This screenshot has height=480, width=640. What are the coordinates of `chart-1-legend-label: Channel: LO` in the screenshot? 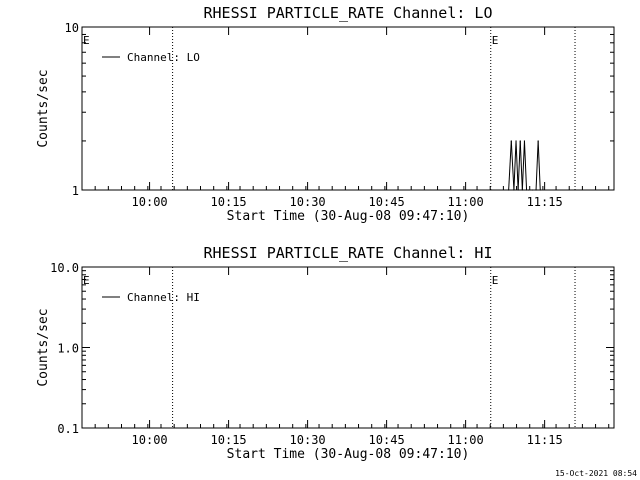 It's located at (163, 57).